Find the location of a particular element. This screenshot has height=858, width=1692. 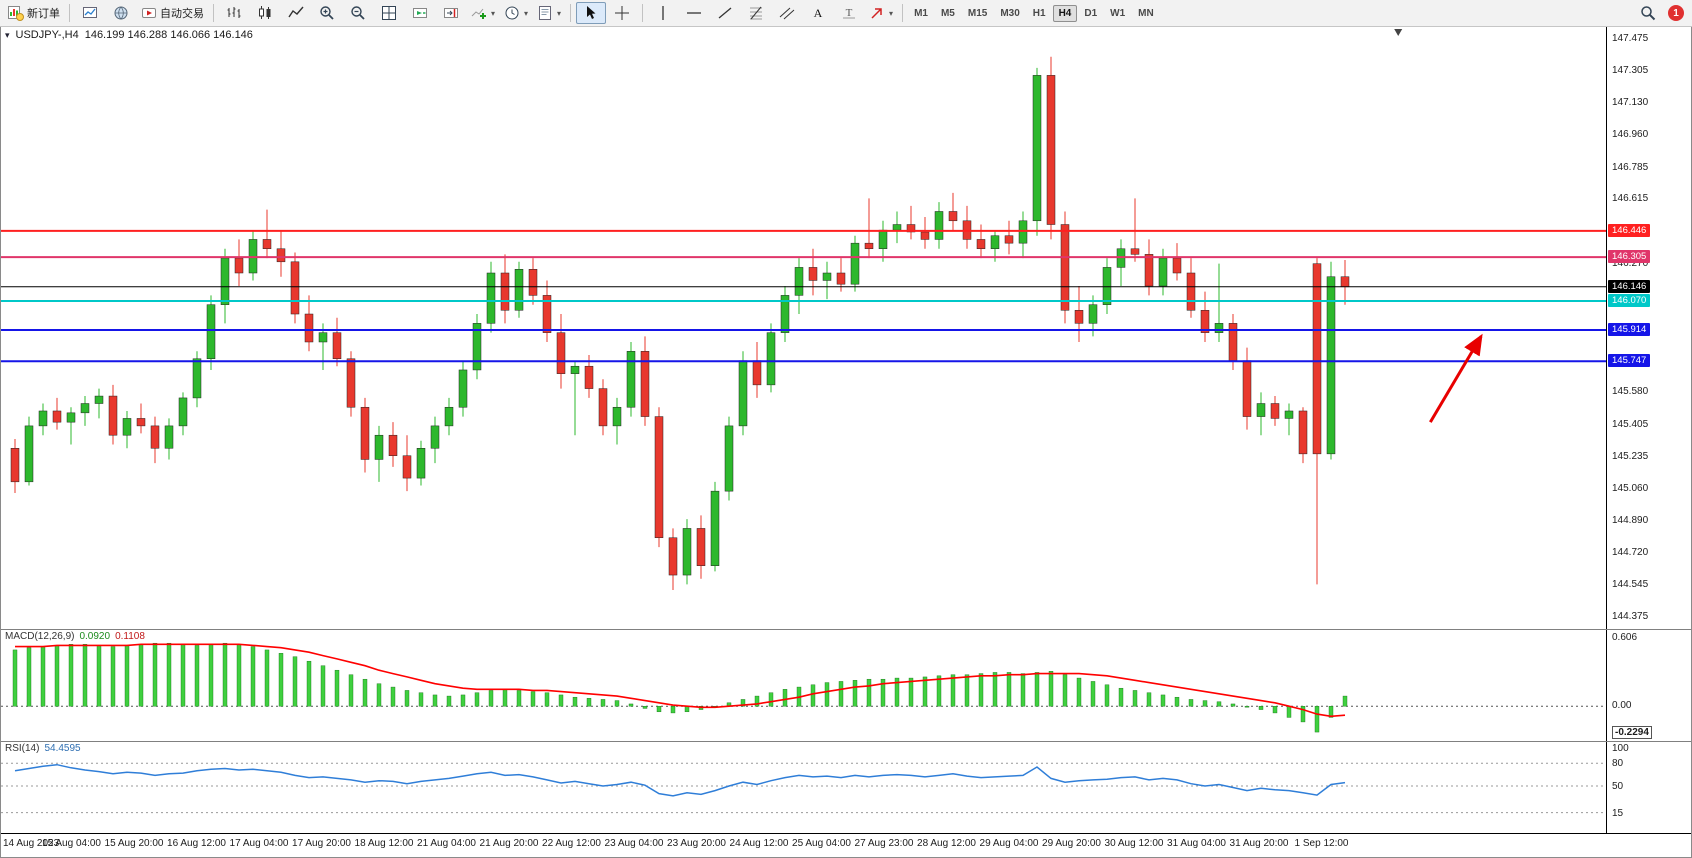

text-button: A is located at coordinates (818, 13).